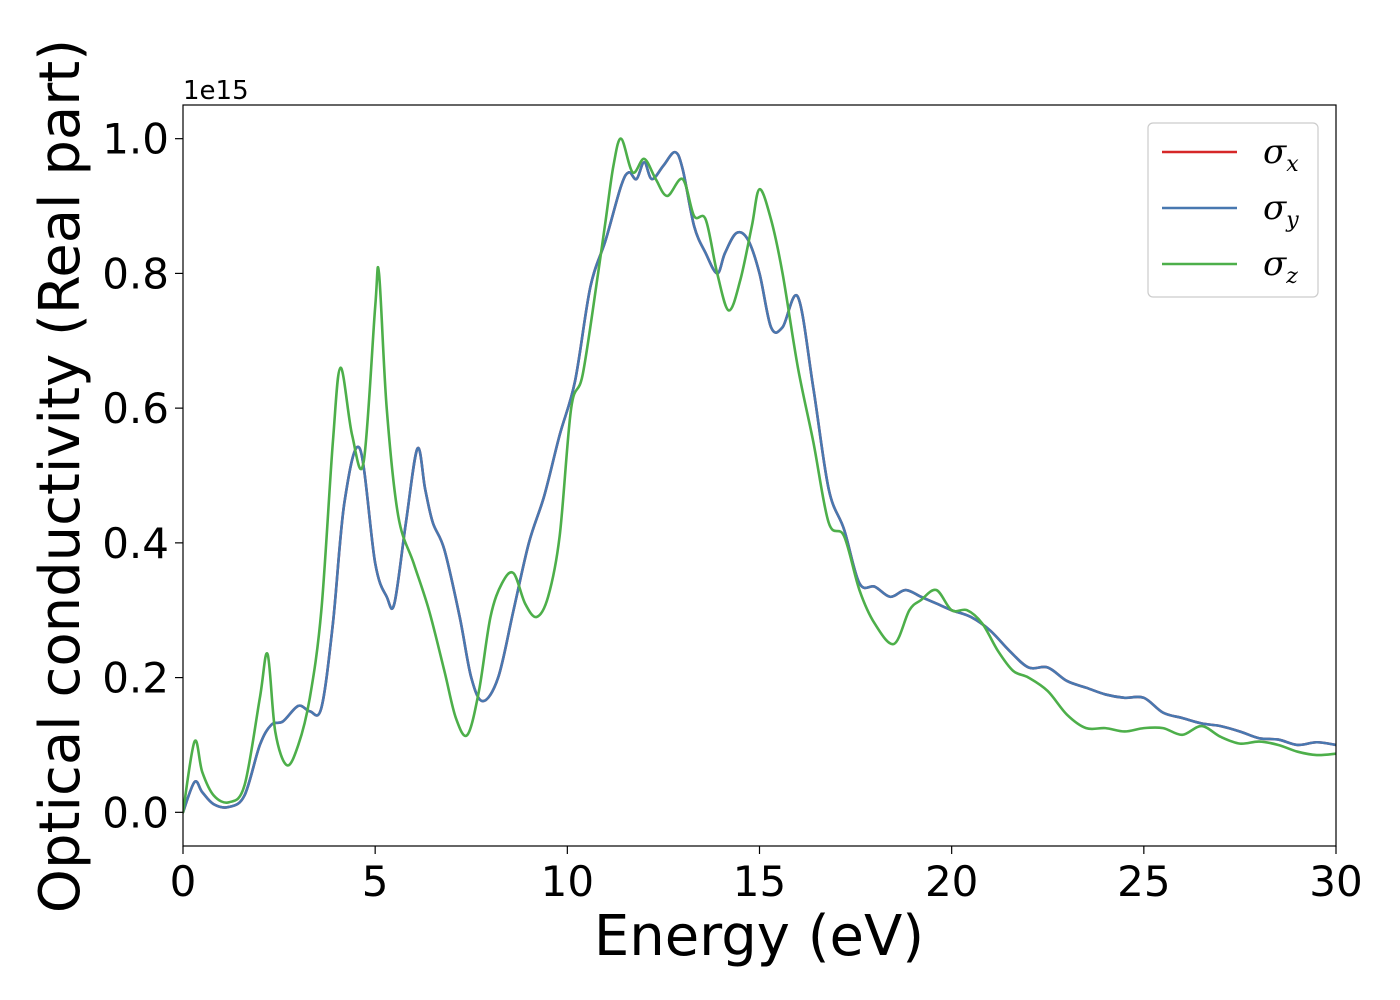 This screenshot has height=1000, width=1400. What do you see at coordinates (135, 543) in the screenshot?
I see `y-tick-label: 0.4` at bounding box center [135, 543].